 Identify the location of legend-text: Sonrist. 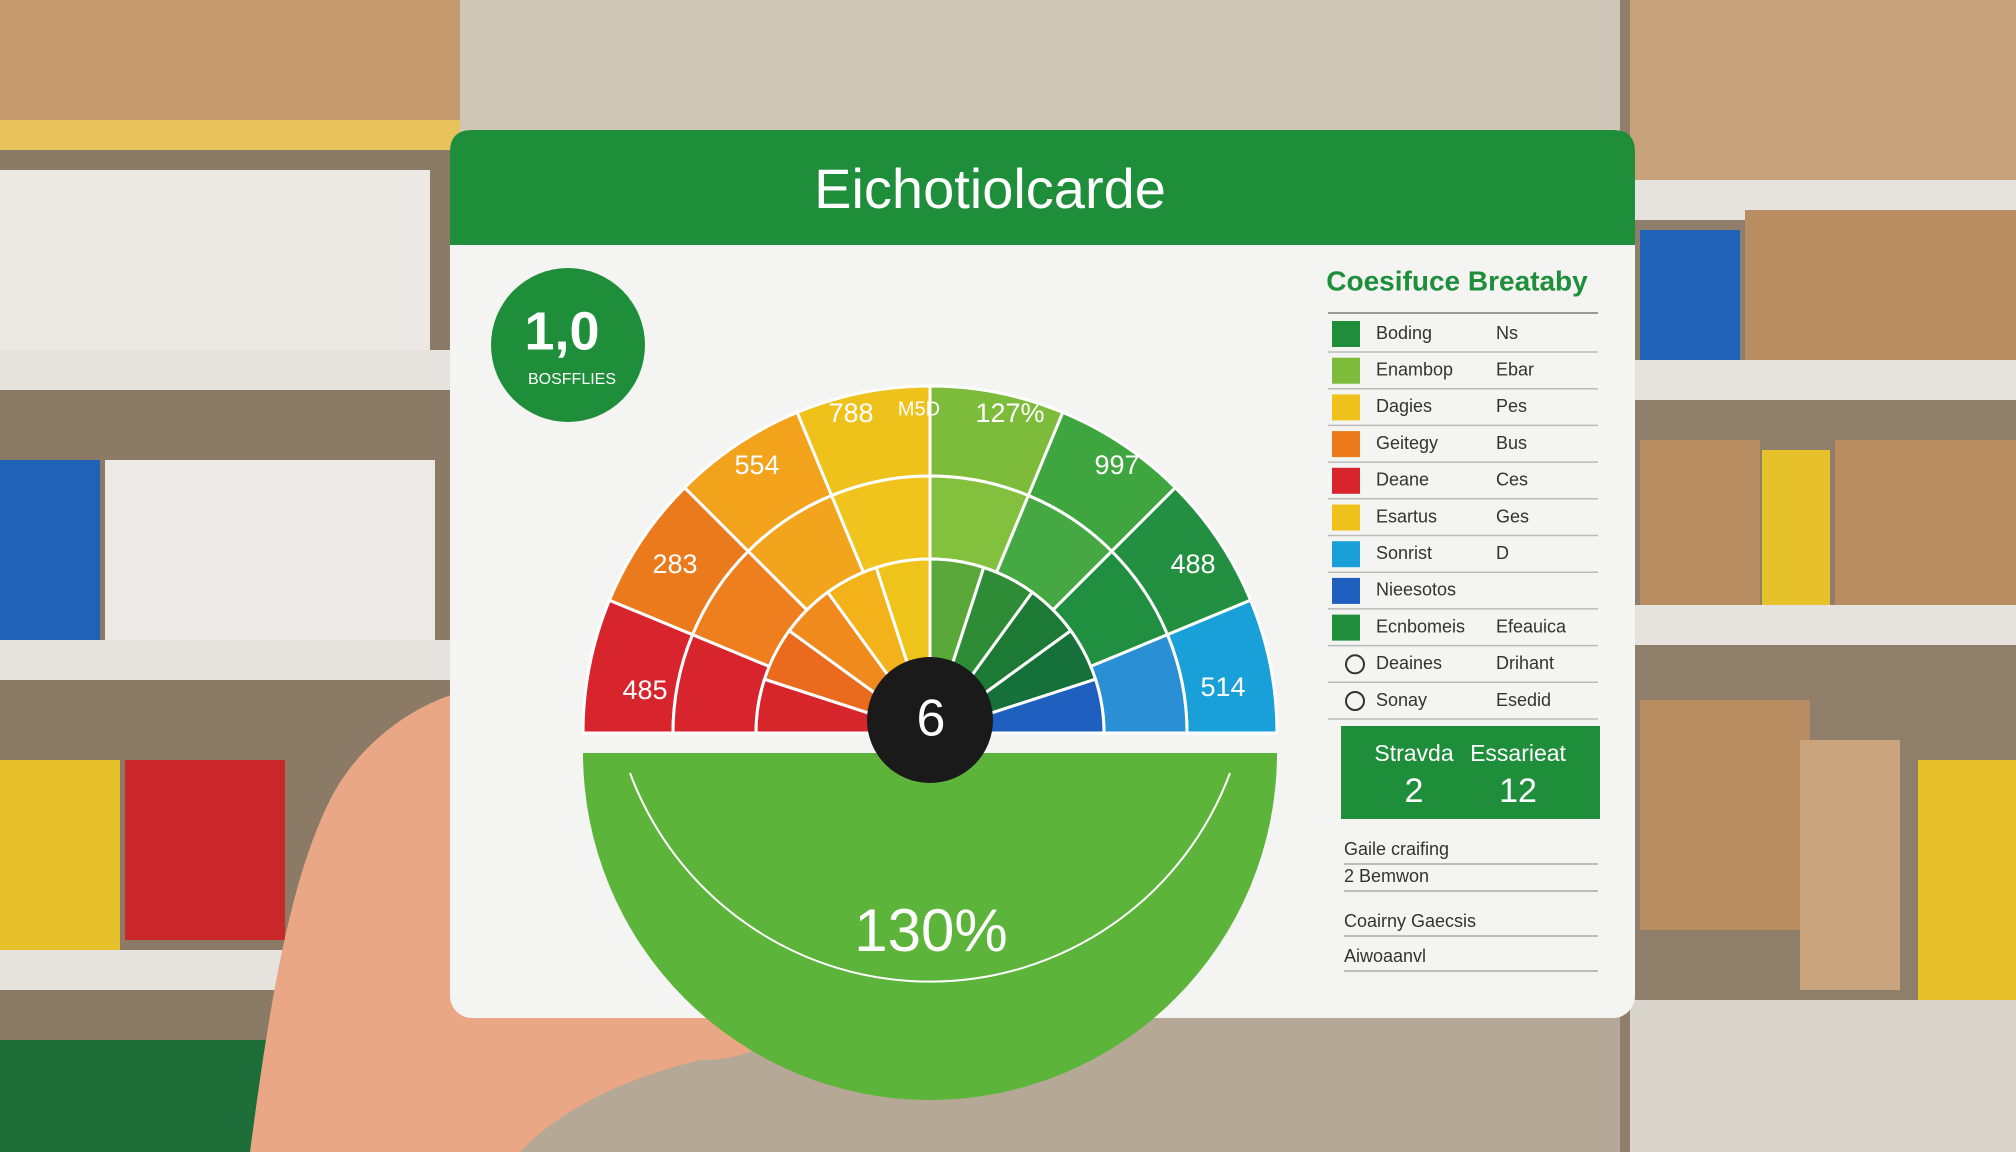
(1404, 553).